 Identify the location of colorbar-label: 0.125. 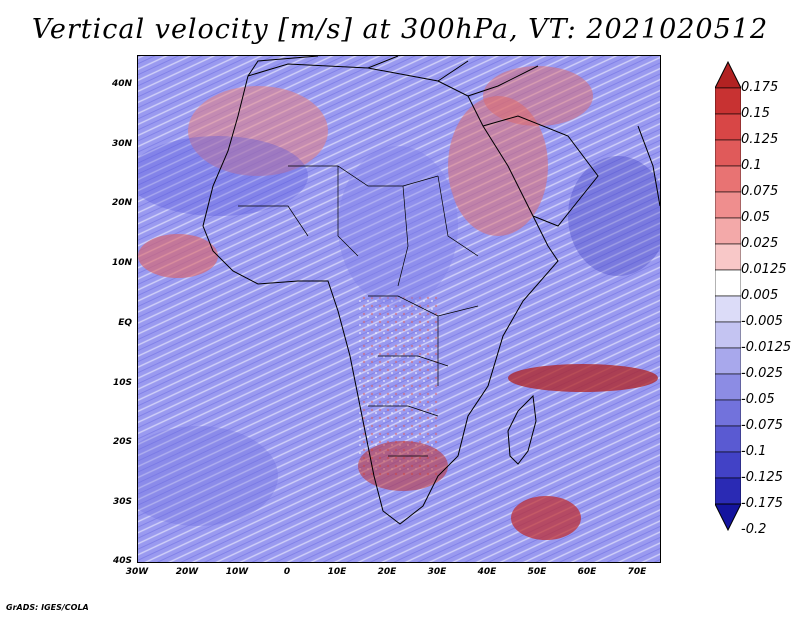
(760, 139).